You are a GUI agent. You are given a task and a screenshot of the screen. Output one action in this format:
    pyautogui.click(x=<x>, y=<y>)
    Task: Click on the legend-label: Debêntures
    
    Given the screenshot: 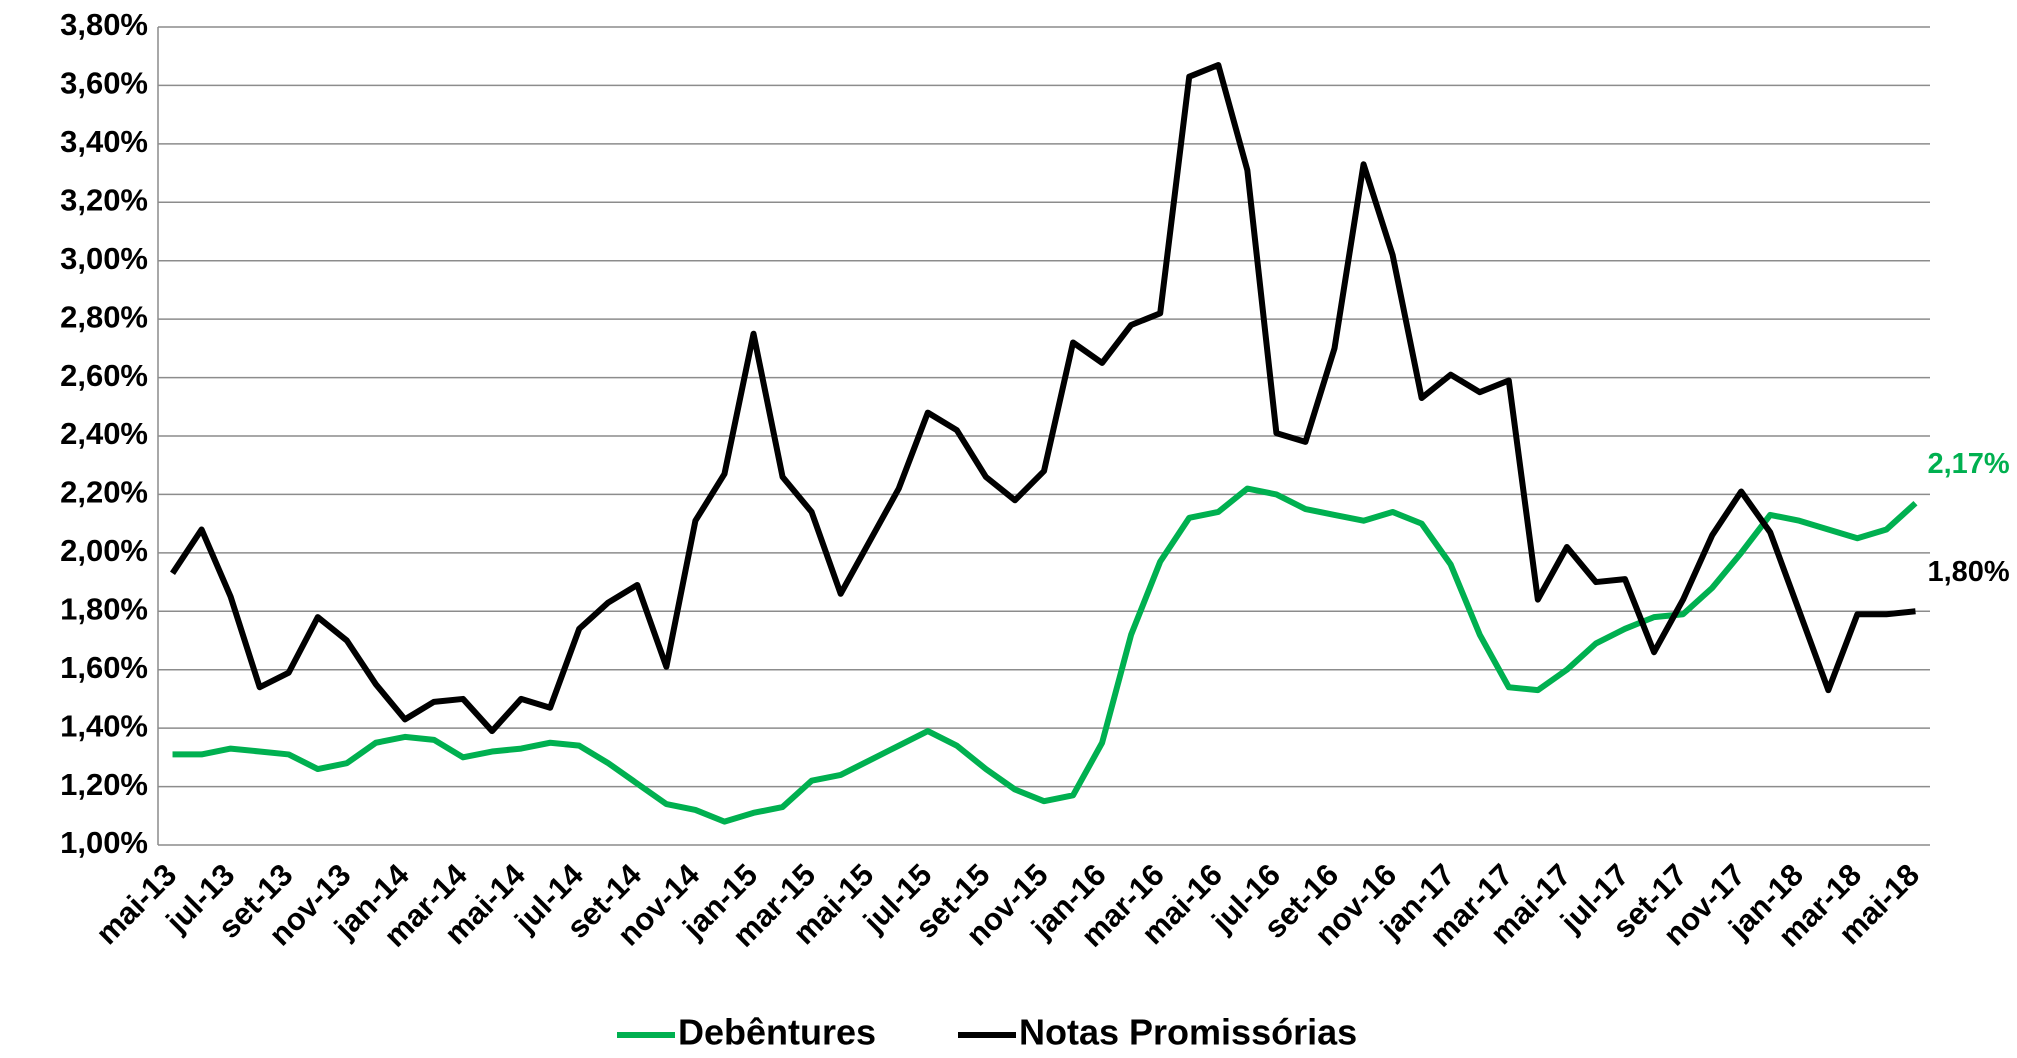 What is the action you would take?
    pyautogui.click(x=777, y=1032)
    